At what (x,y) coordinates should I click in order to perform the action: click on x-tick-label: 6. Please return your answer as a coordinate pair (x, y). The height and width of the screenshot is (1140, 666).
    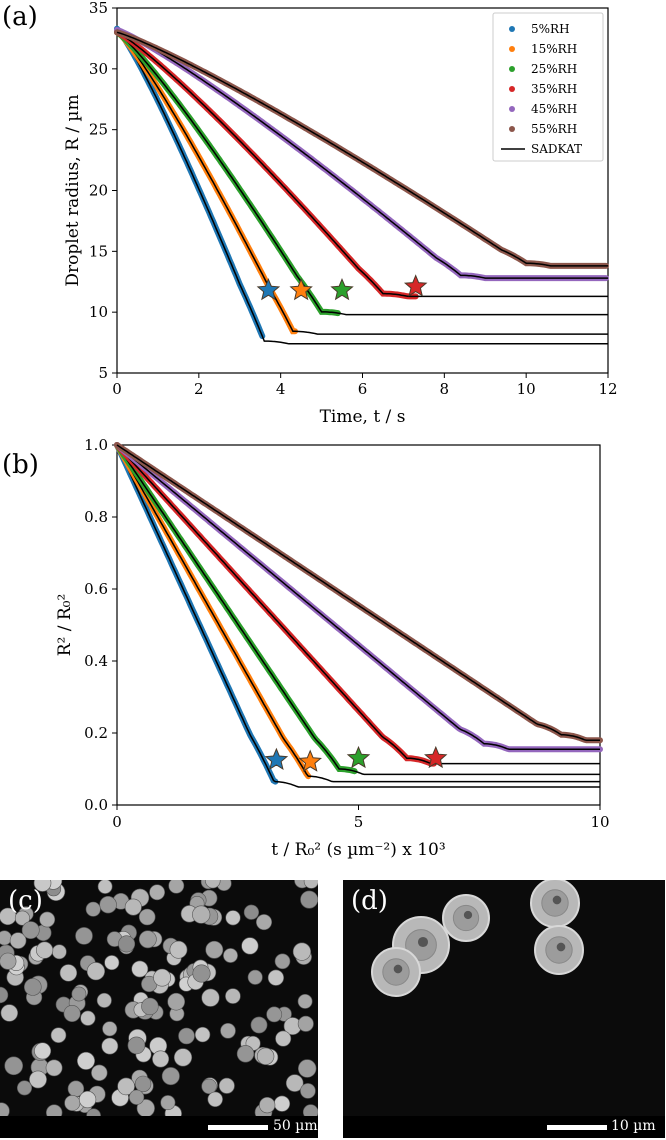
    Looking at the image, I should click on (363, 389).